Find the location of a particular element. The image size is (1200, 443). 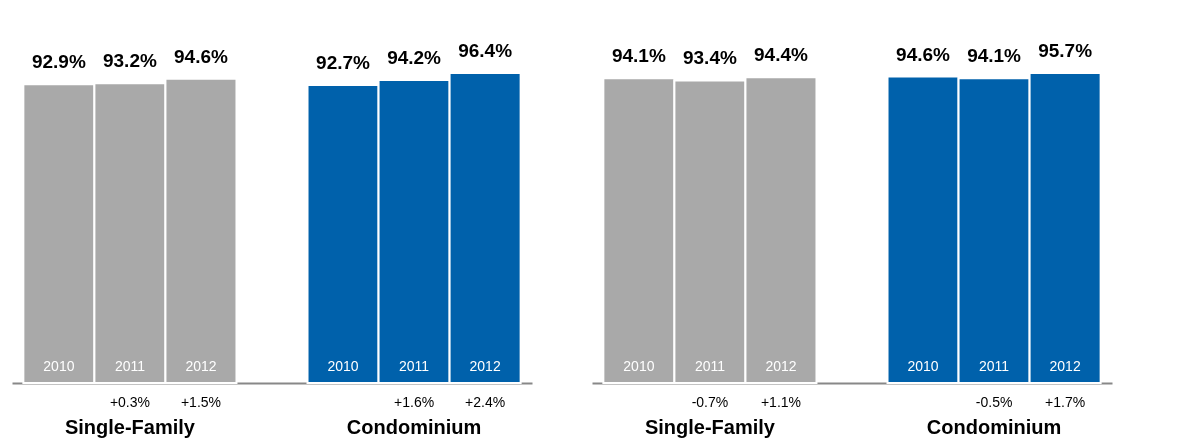

data-label: 92.7% is located at coordinates (343, 62).